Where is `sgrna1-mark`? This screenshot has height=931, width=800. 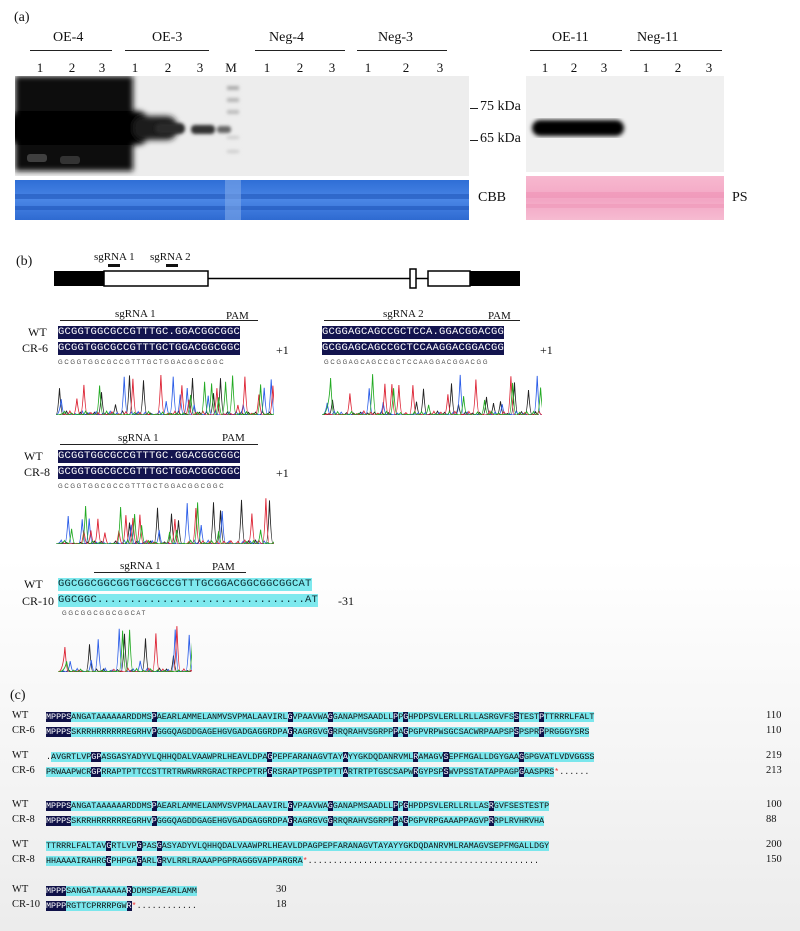
sgrna1-mark is located at coordinates (114, 265).